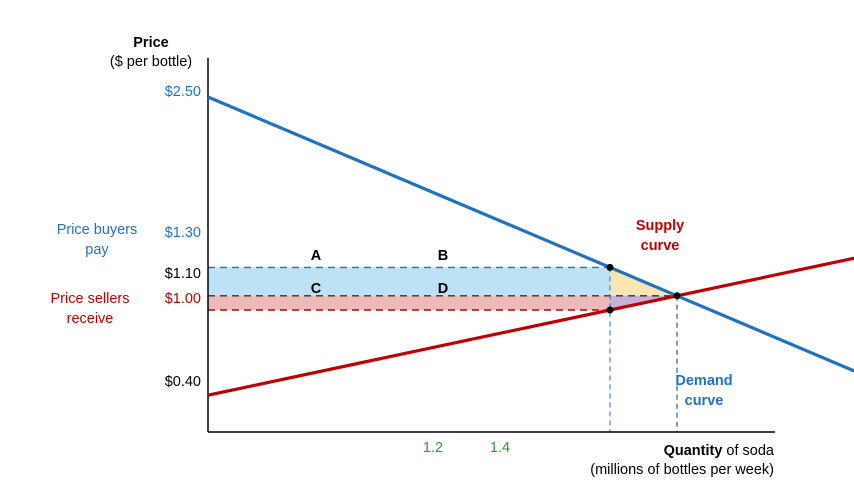 This screenshot has width=854, height=491. Describe the element at coordinates (90, 299) in the screenshot. I see `sellers-label-line1: Price sellers` at that location.